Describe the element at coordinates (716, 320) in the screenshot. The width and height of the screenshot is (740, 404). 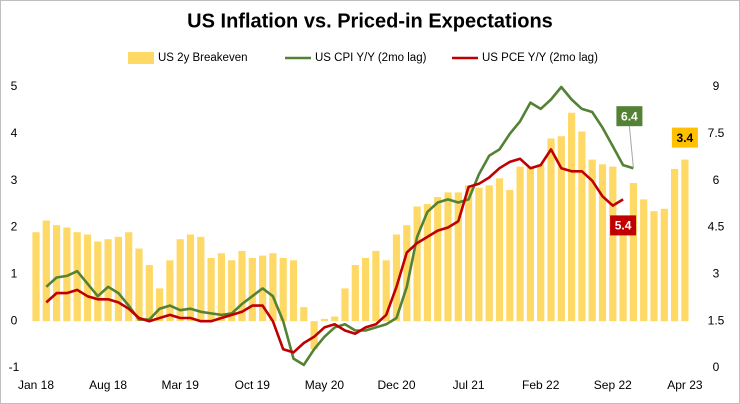
I see `y2-tick-label: 1.5` at that location.